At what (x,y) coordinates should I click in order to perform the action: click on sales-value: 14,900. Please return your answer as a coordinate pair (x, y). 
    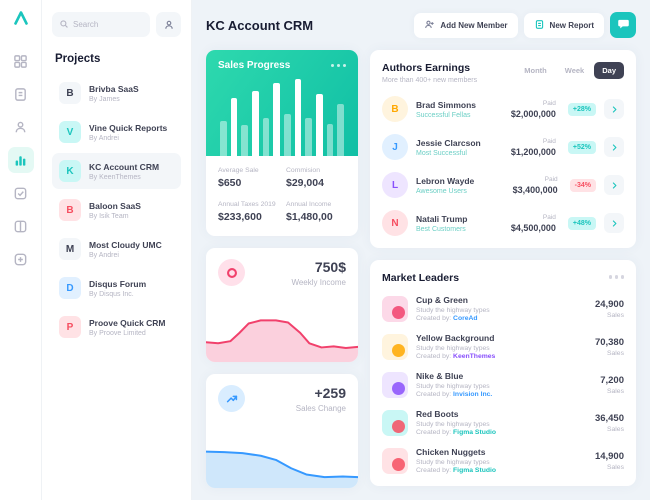
    Looking at the image, I should click on (609, 456).